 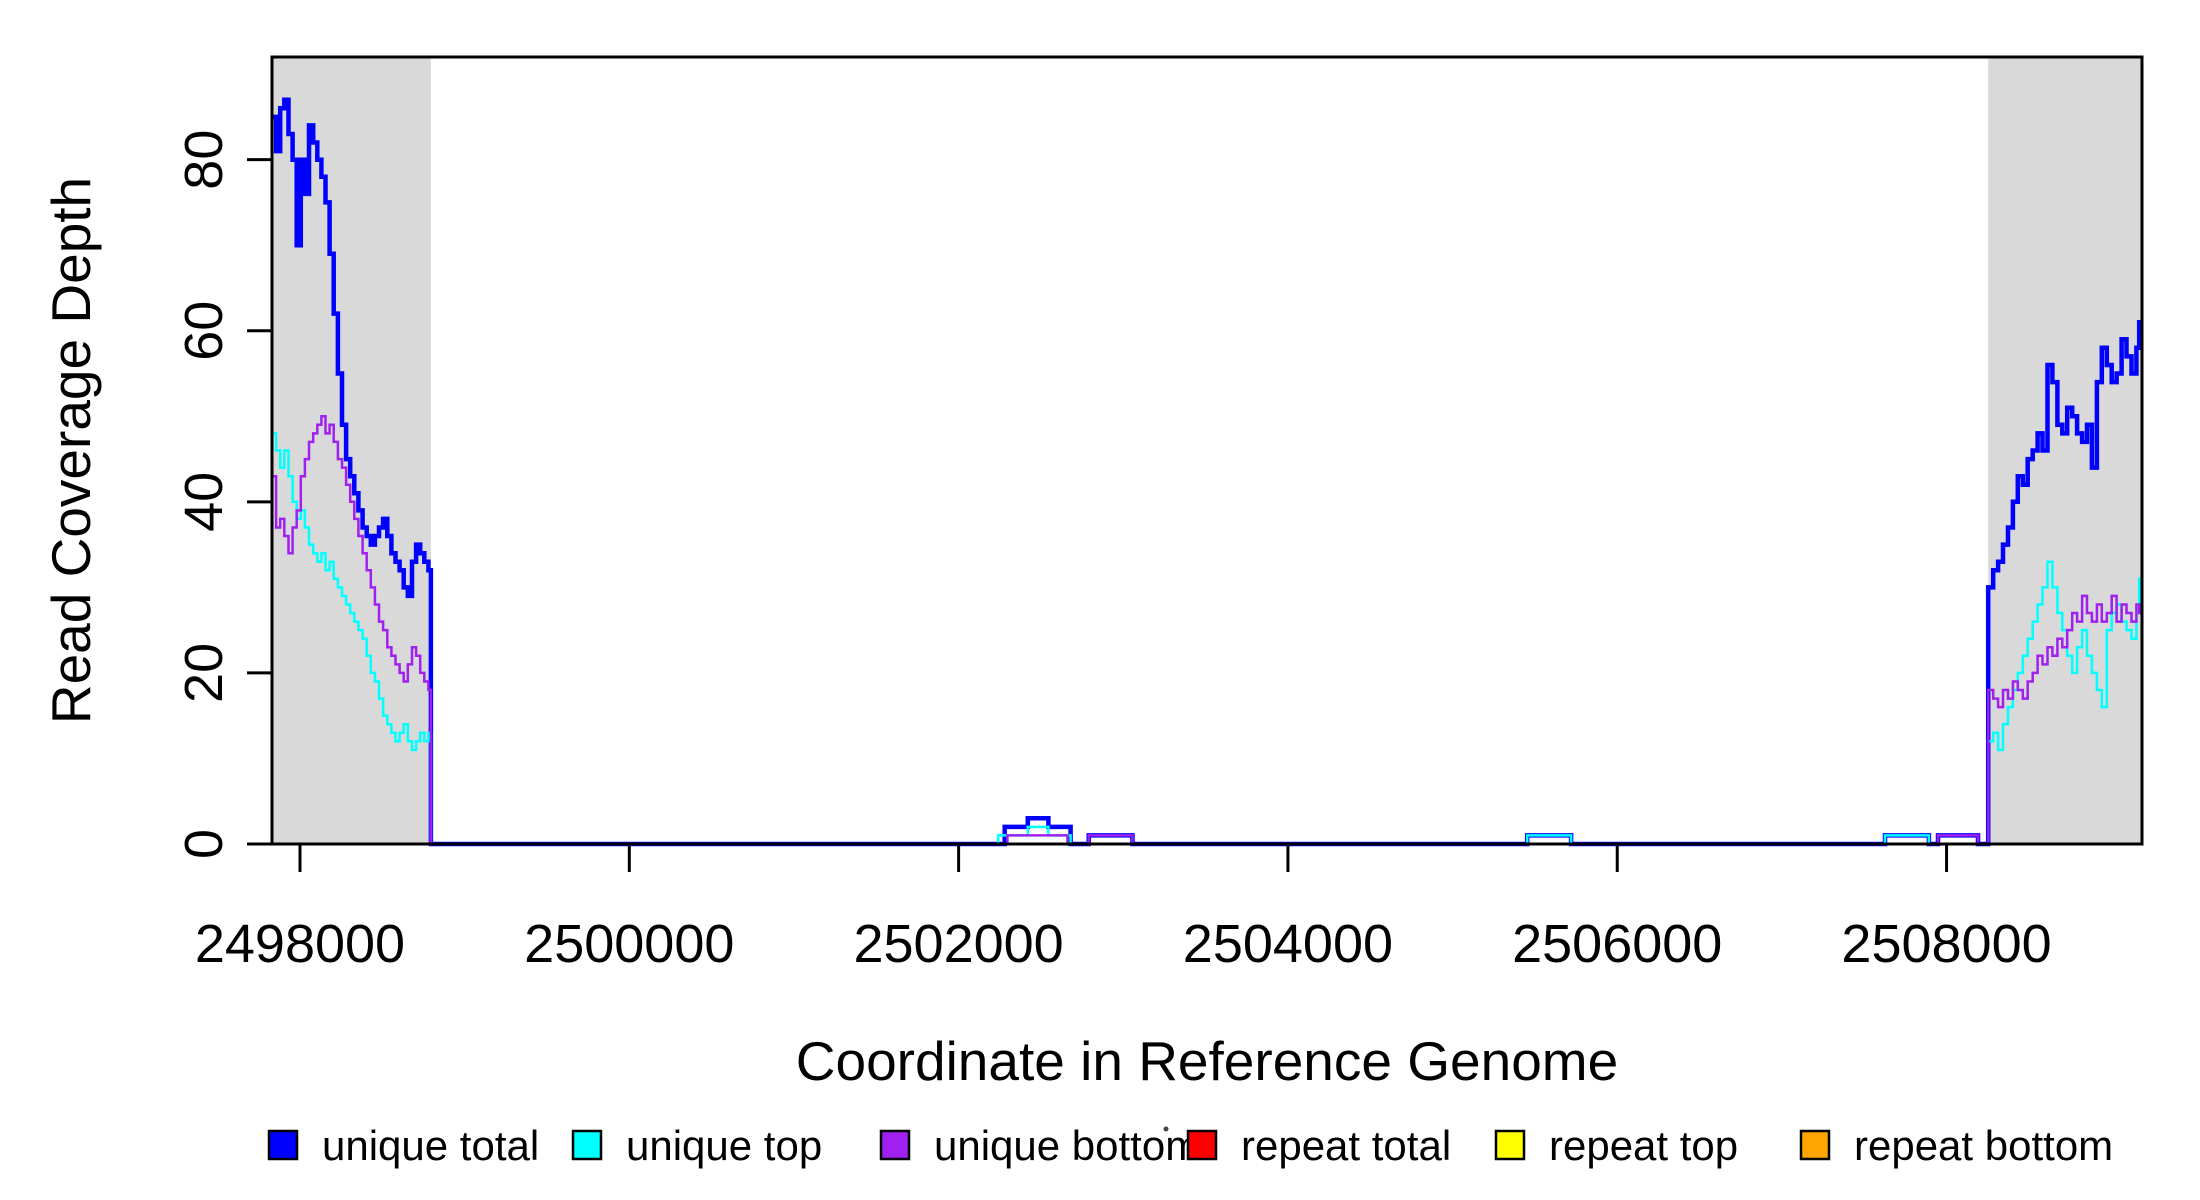 I want to click on y-axis-label: Read Coverage Depth, so click(x=71, y=450).